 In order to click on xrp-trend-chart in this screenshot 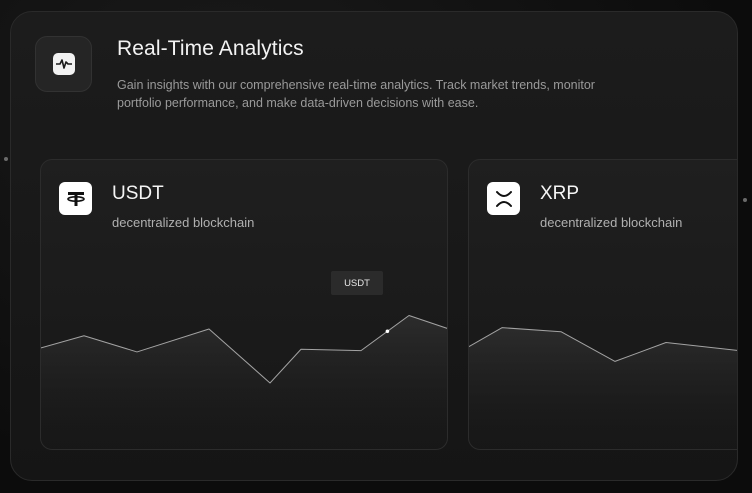, I will do `click(603, 388)`.